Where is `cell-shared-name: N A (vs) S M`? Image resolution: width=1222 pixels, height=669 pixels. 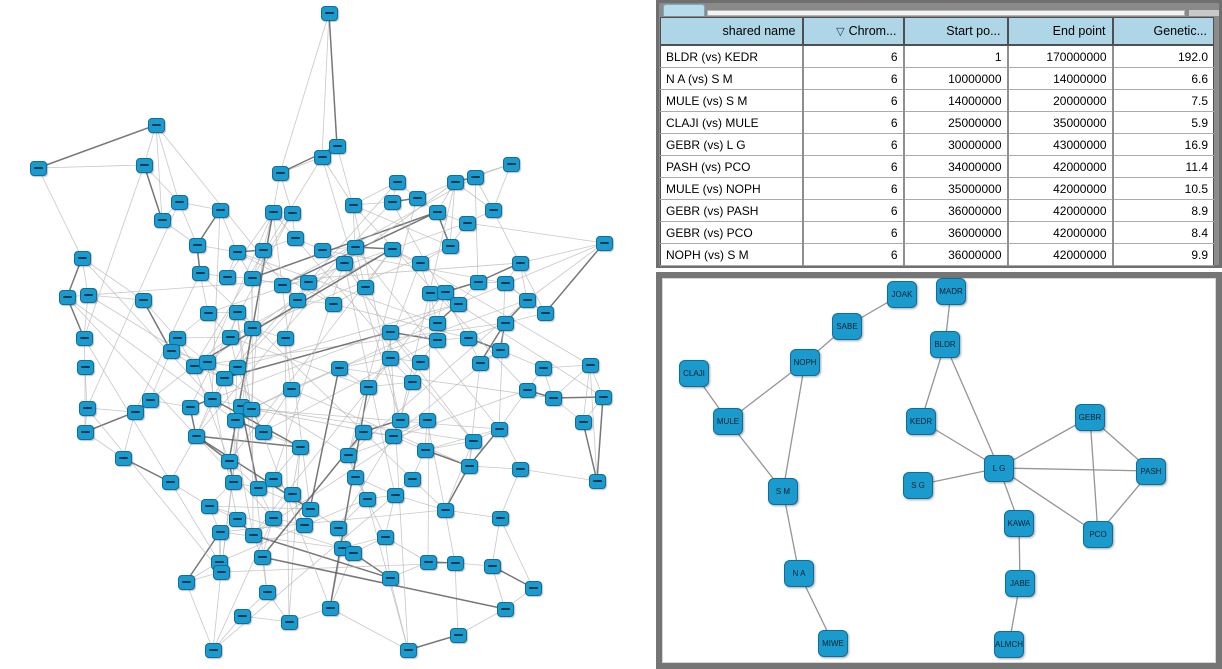
cell-shared-name: N A (vs) S M is located at coordinates (732, 78).